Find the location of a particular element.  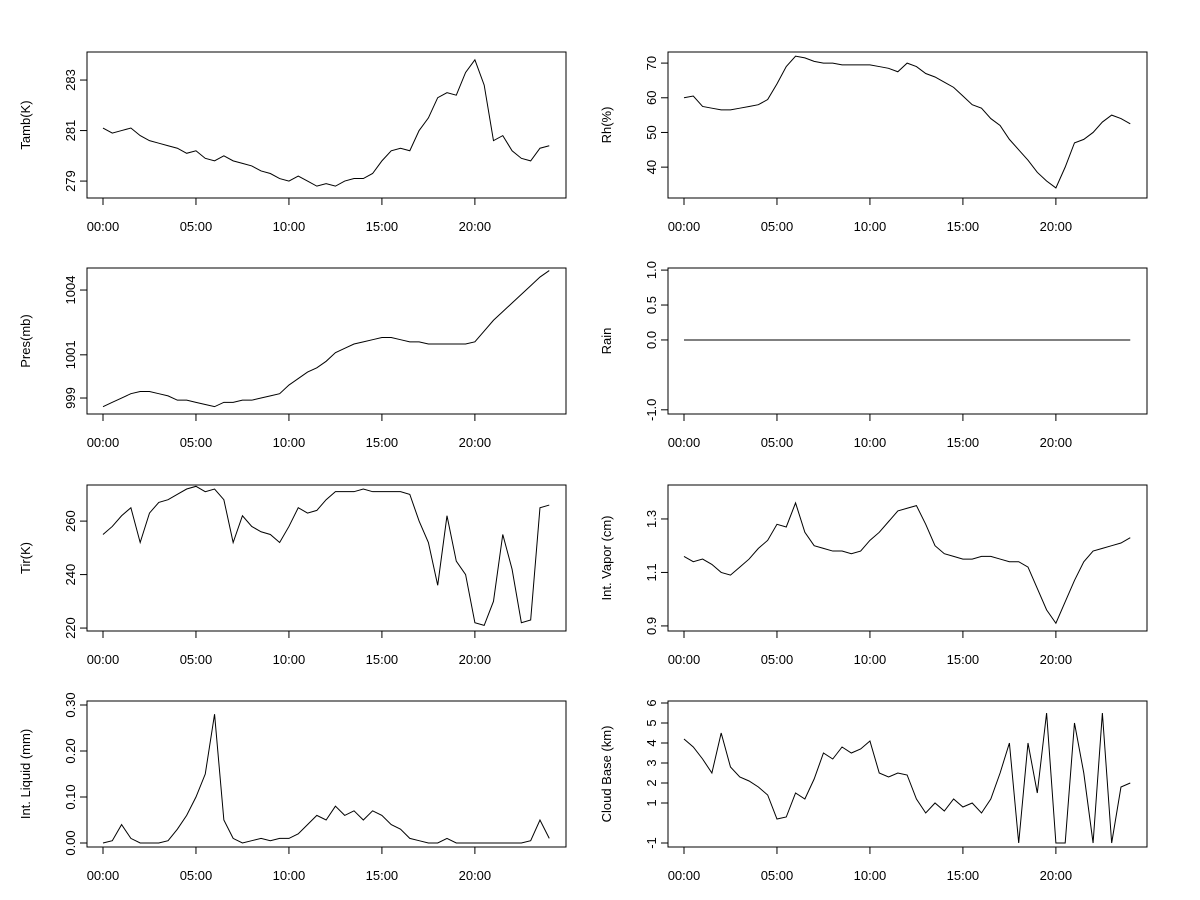

y-axis-title: Int. Vapor (cm) is located at coordinates (606, 557).